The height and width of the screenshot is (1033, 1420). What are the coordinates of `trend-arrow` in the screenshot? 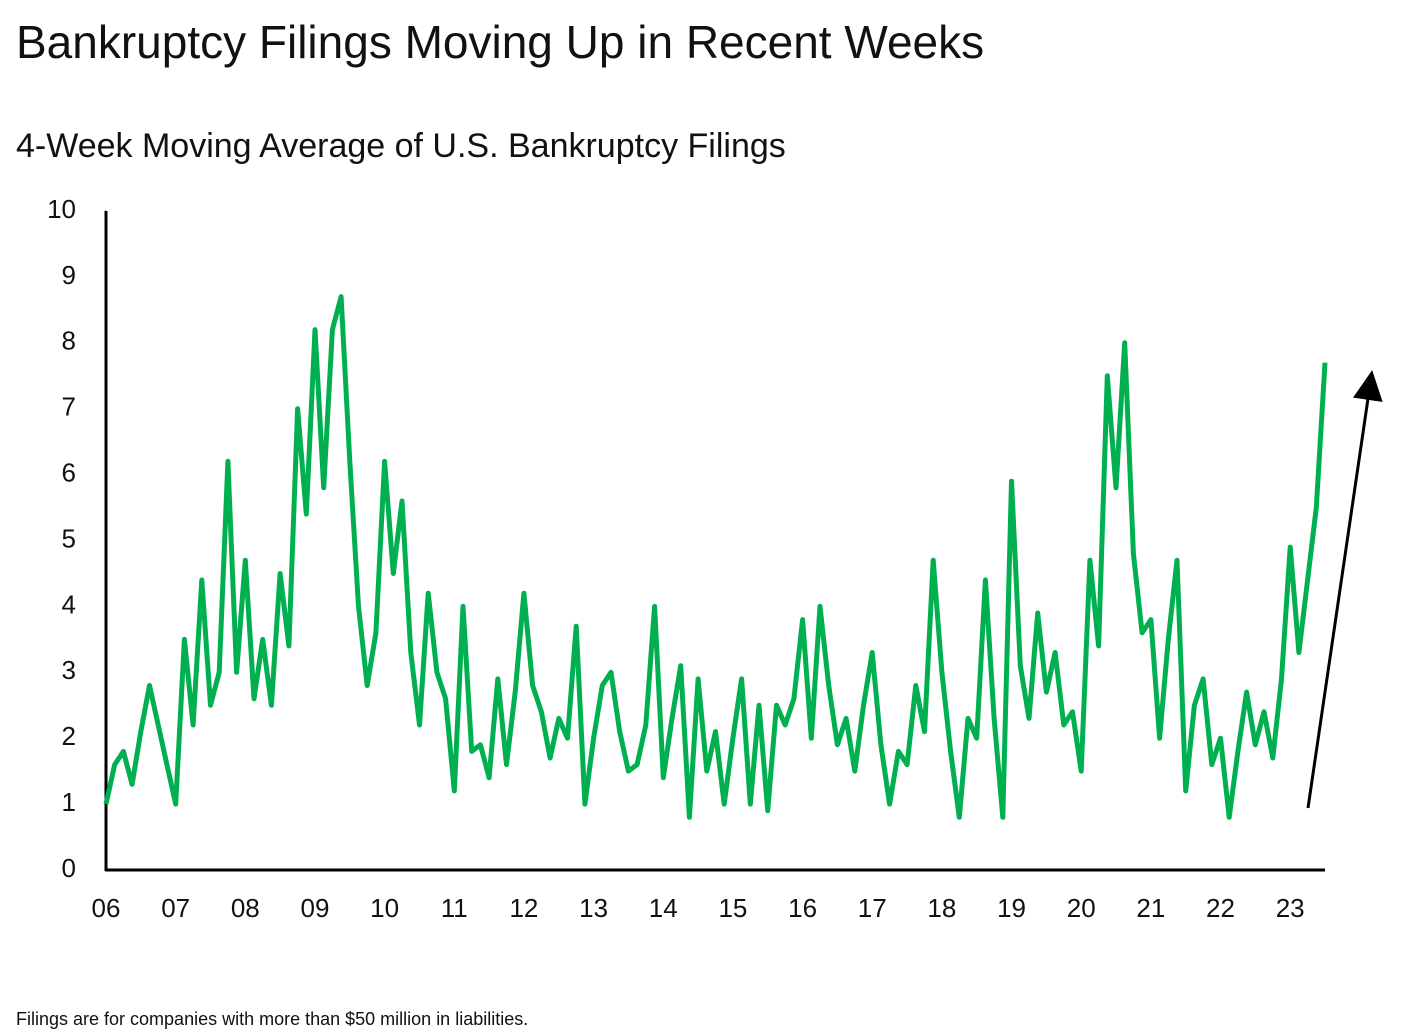 It's located at (1344, 589).